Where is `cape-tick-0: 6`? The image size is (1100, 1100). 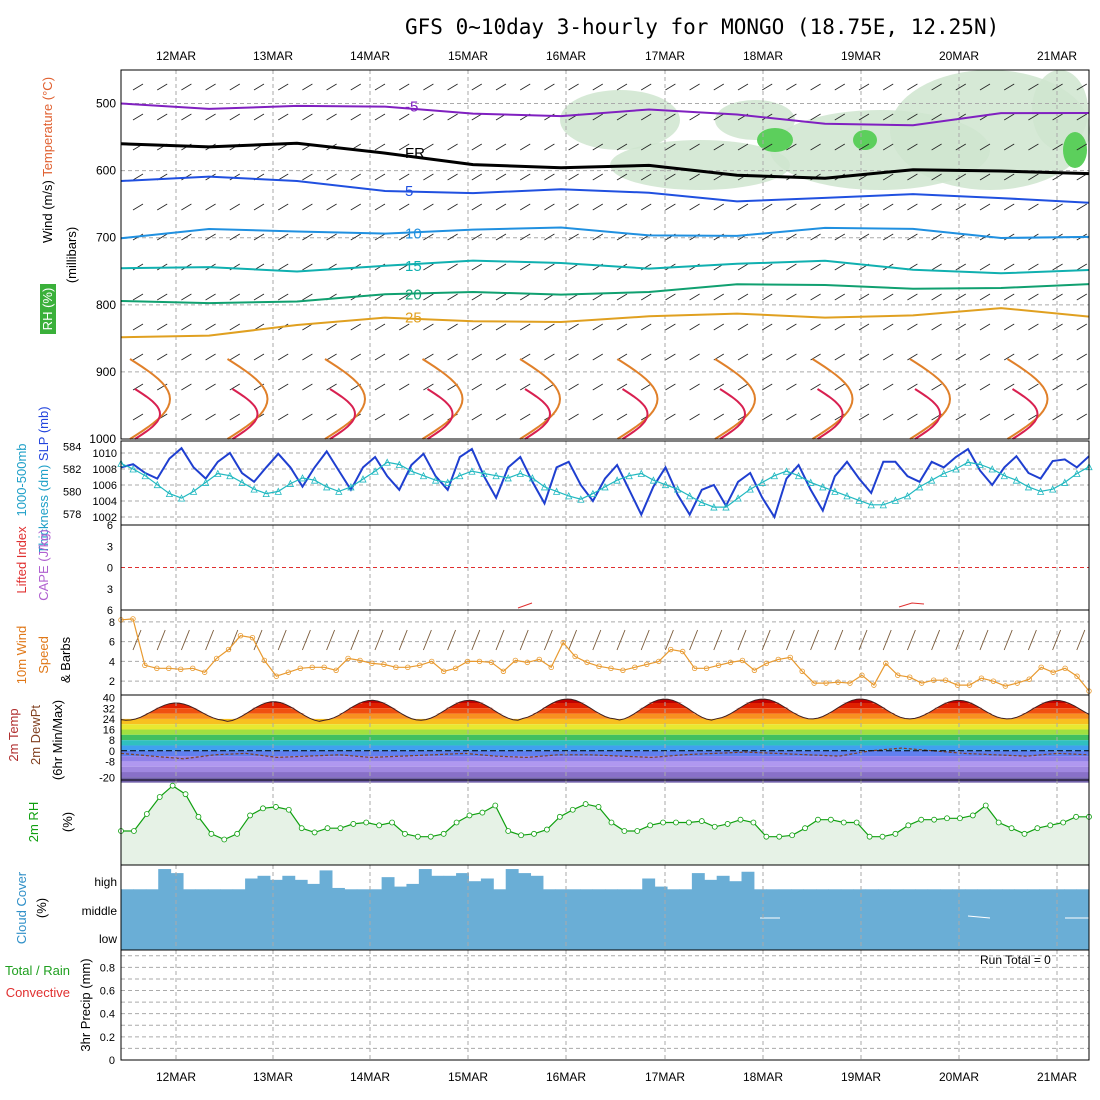
cape-tick-0: 6 is located at coordinates (110, 526).